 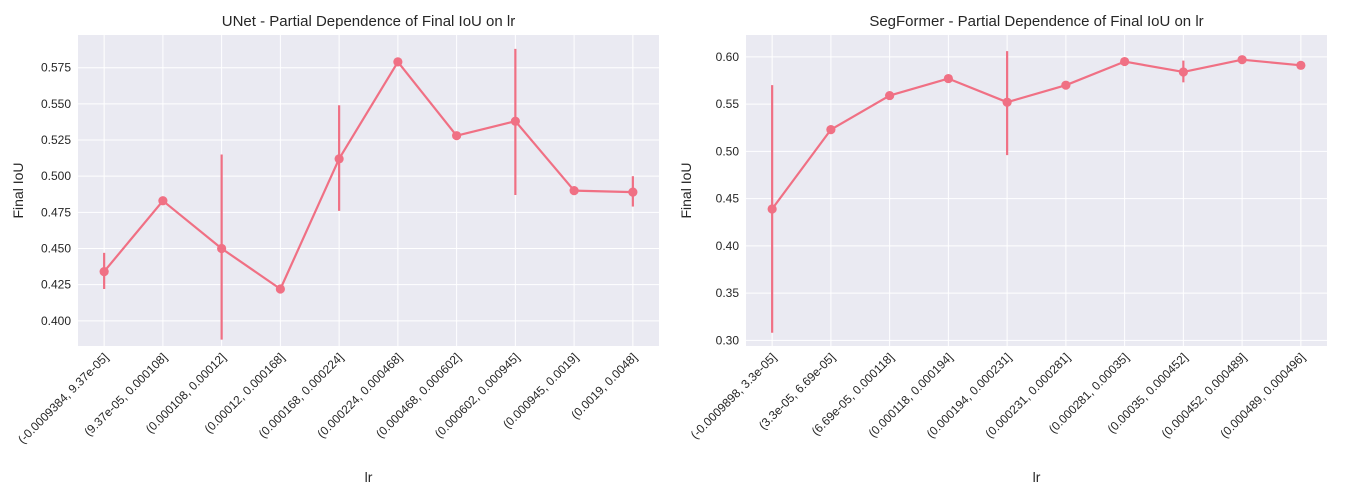 I want to click on unet-y-tick-label: 0.450, so click(x=56, y=249).